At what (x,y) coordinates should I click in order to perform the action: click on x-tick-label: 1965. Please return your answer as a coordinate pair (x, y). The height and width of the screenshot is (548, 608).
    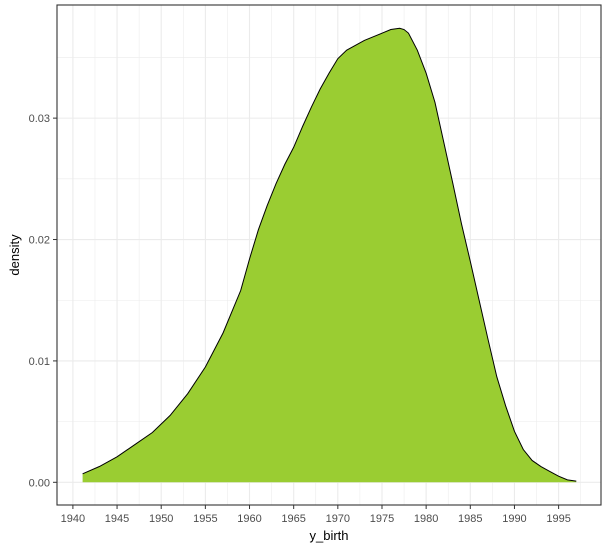
    Looking at the image, I should click on (293, 519).